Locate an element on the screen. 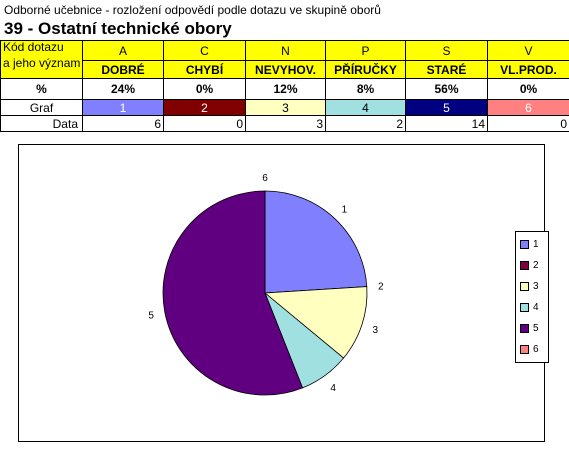  report-title: 39 - Ostatní technické obory is located at coordinates (118, 28).